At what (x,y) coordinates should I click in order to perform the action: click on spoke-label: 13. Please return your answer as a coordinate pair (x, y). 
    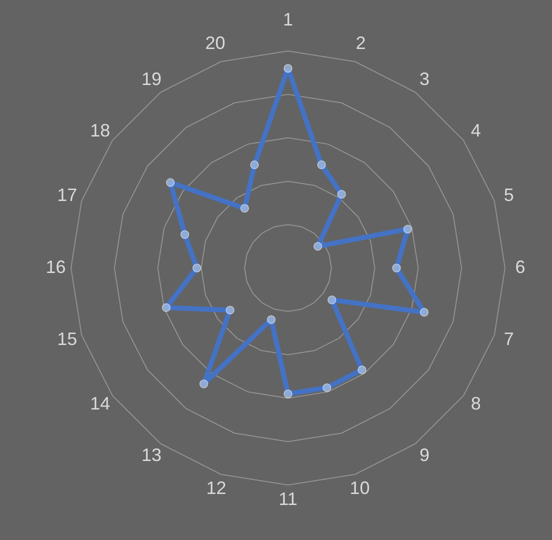
    Looking at the image, I should click on (152, 454).